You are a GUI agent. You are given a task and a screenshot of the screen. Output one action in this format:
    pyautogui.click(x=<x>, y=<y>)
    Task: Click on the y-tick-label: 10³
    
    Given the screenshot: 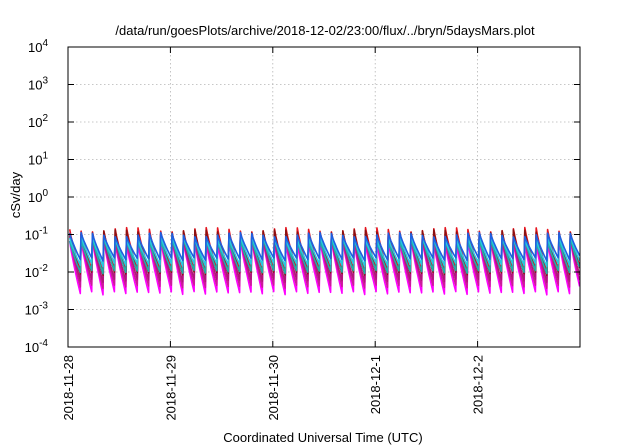 What is the action you would take?
    pyautogui.click(x=38, y=84)
    